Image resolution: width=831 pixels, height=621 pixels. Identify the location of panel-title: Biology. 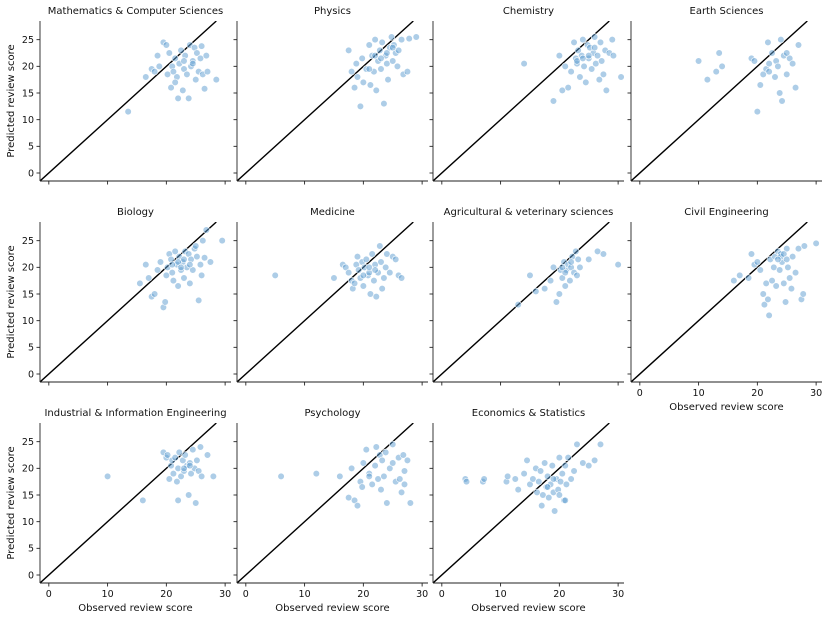
(135, 212).